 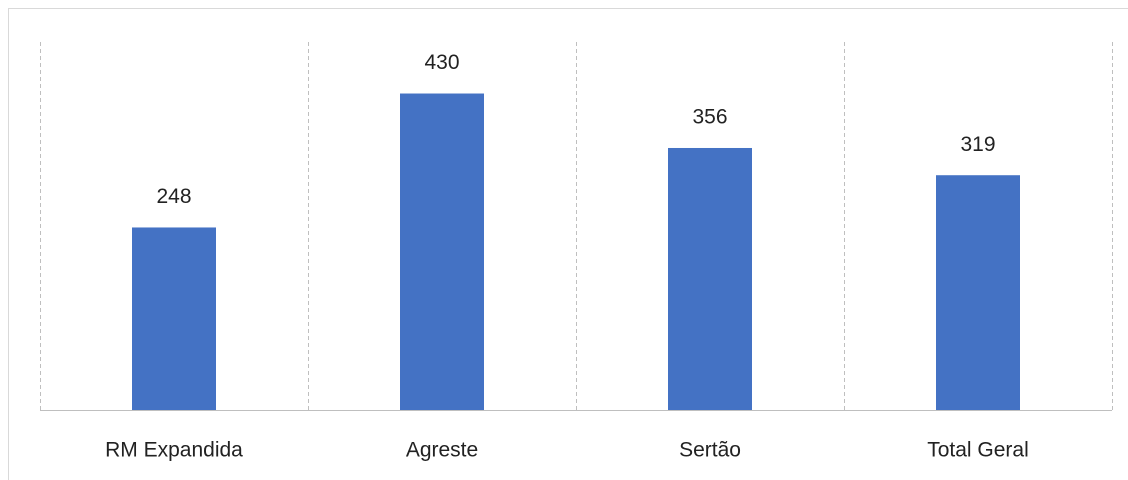 What do you see at coordinates (173, 196) in the screenshot?
I see `data-label: 248` at bounding box center [173, 196].